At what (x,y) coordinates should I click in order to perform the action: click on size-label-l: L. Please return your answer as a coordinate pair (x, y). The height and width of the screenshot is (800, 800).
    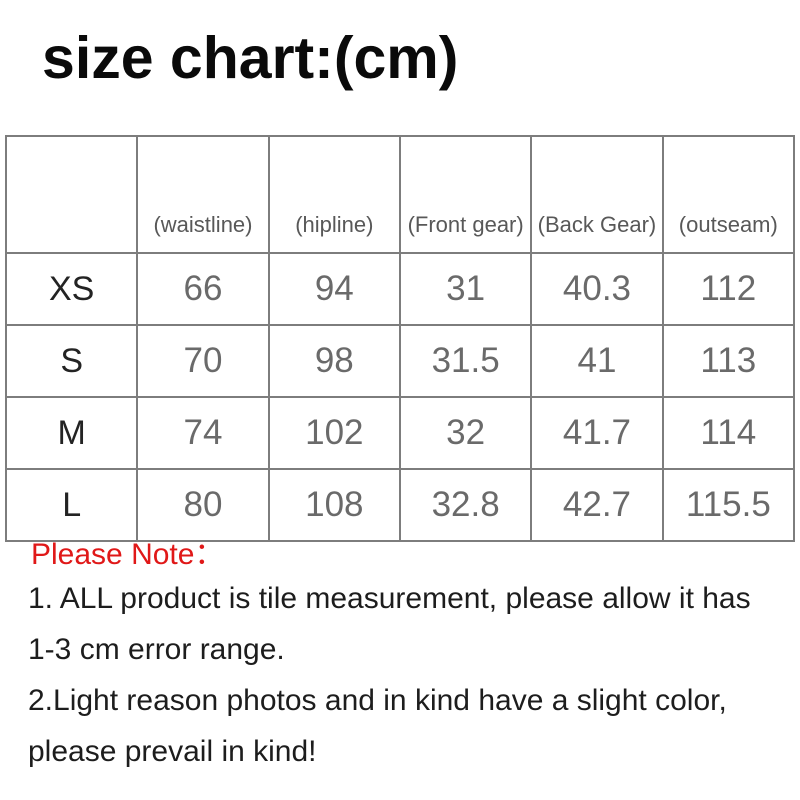
    Looking at the image, I should click on (71, 505).